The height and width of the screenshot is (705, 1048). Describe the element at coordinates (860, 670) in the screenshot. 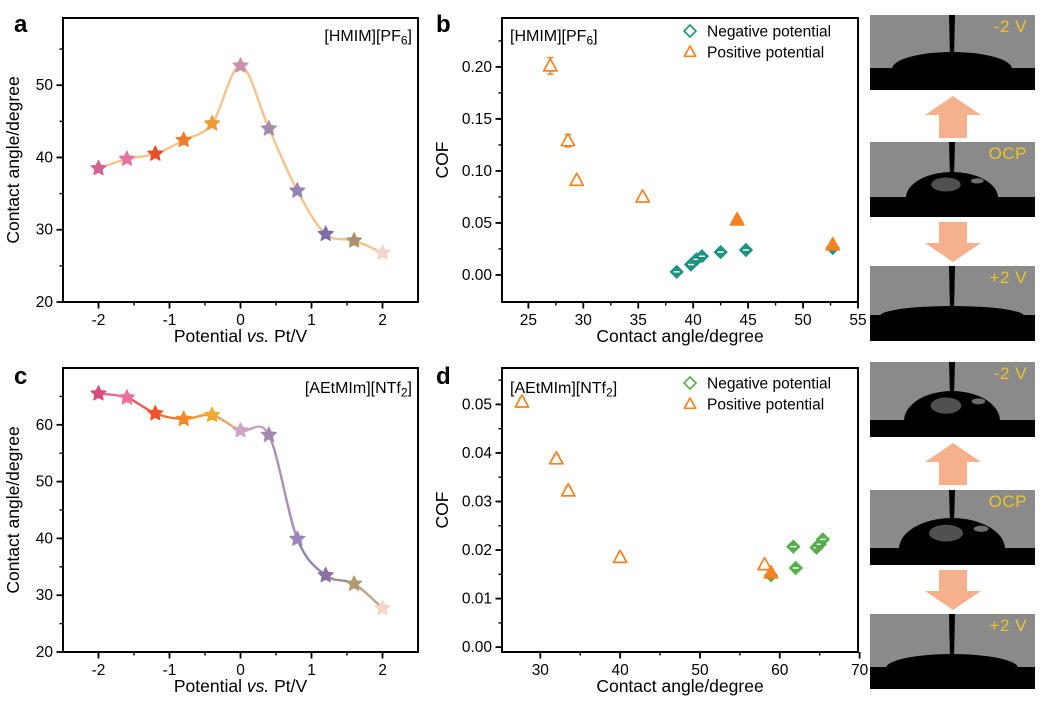

I see `x-tick-label: 70` at that location.